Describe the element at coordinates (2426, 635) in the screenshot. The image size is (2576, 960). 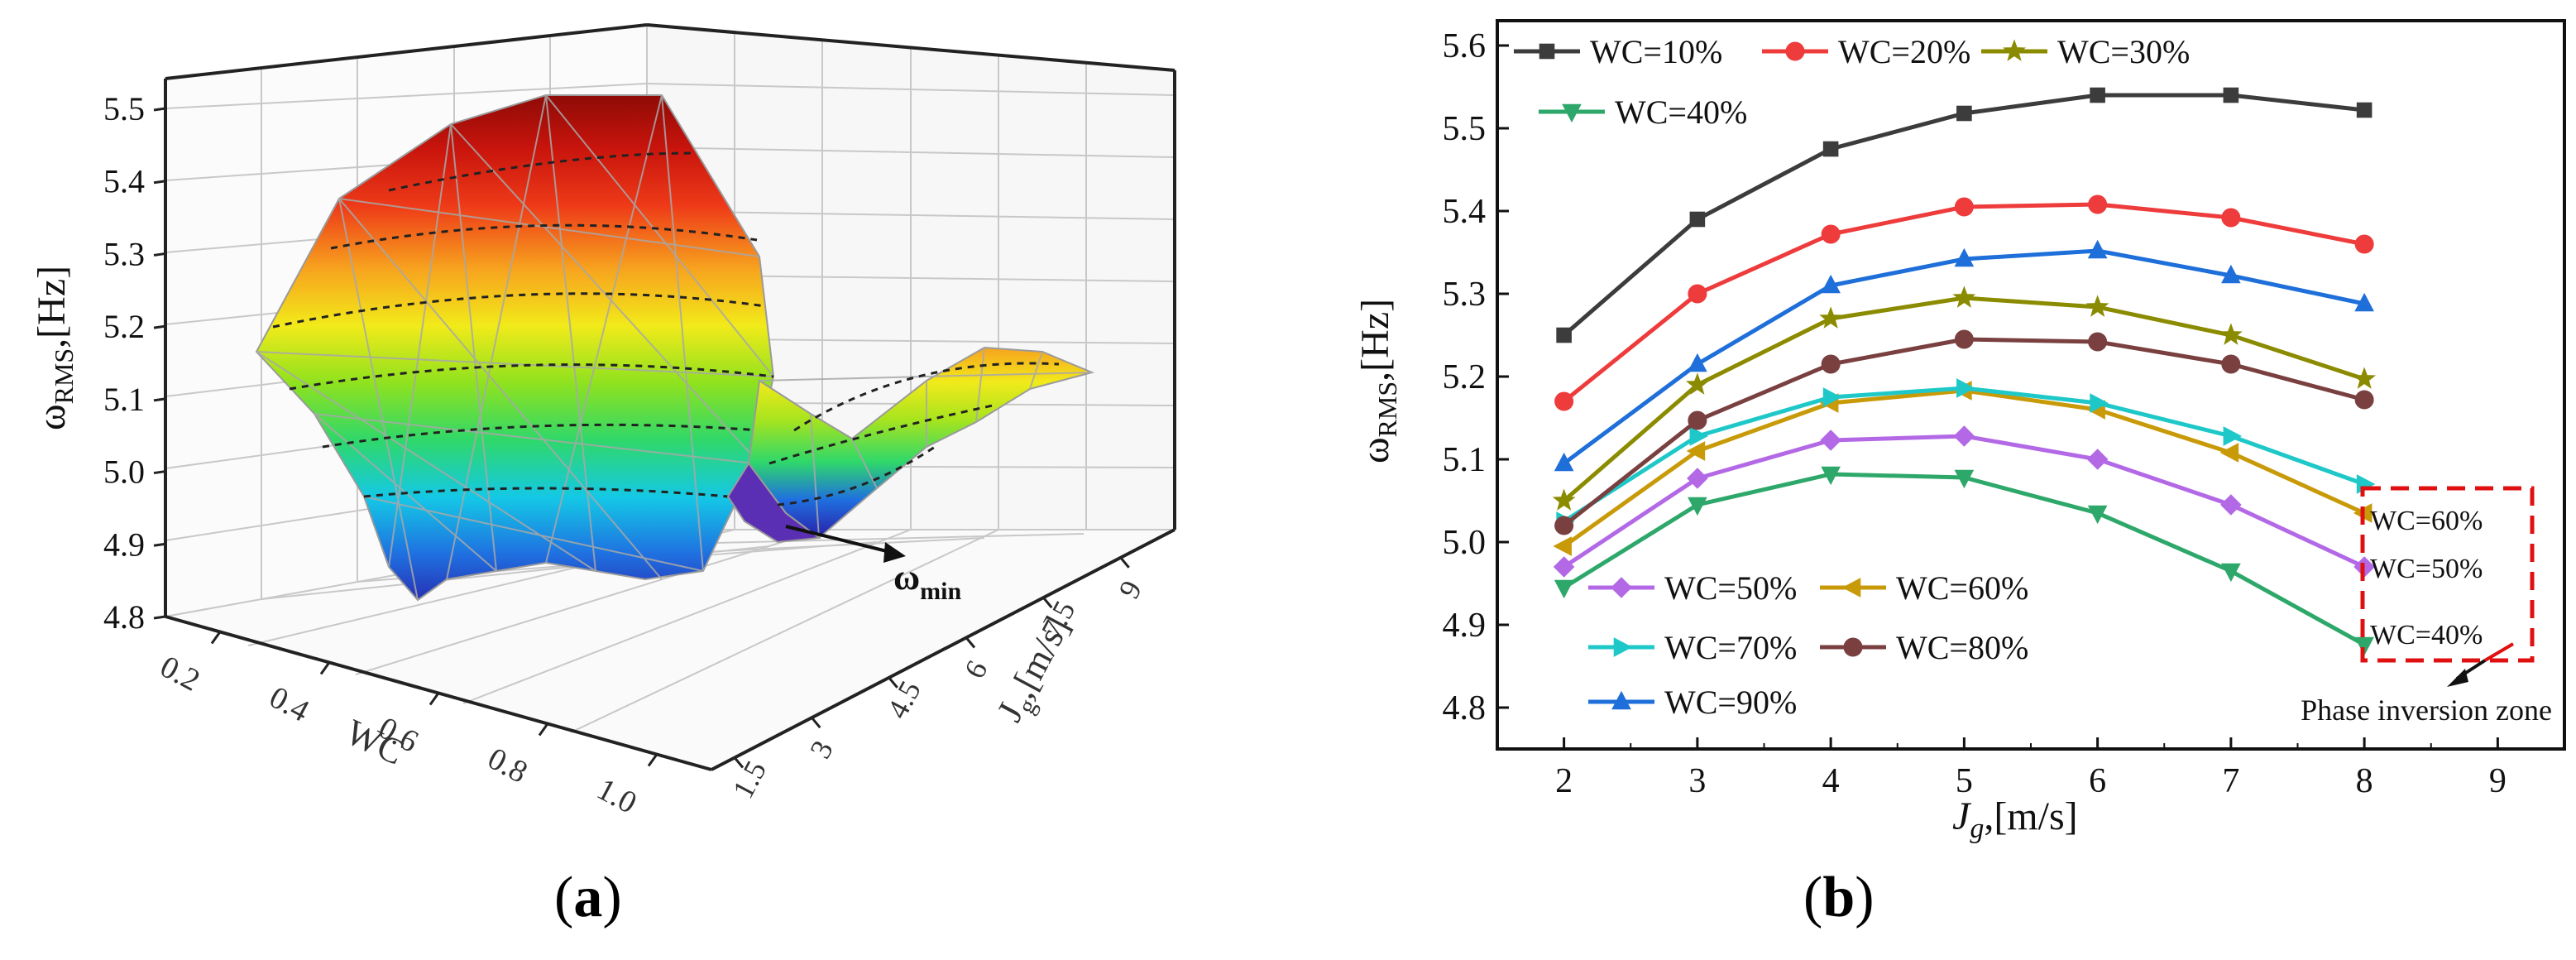
I see `zone-label-40: WC=40%` at that location.